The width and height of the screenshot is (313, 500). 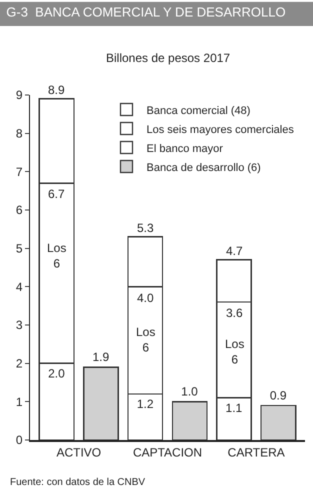 I want to click on x-tick-label: CARTERA, so click(x=256, y=452).